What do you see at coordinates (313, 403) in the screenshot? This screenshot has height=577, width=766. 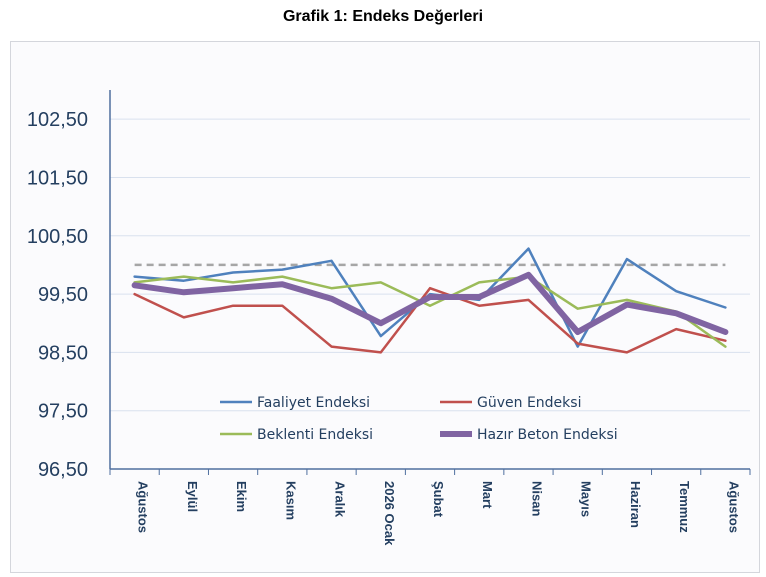 I see `legend-label: Faaliyet Endeksi` at bounding box center [313, 403].